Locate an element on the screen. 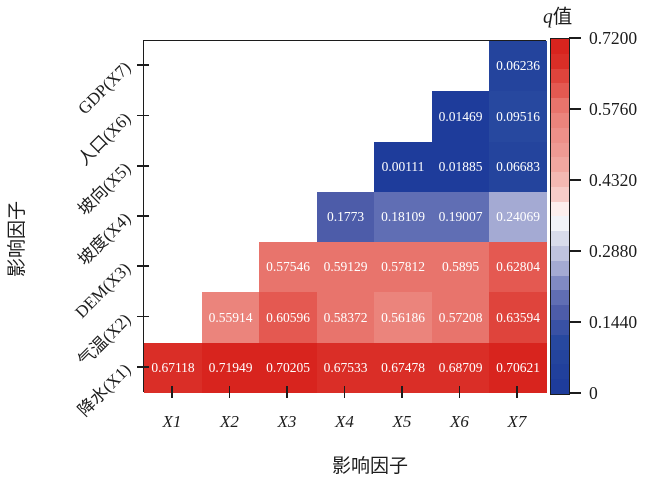 Image resolution: width=650 pixels, height=482 pixels. colorbar-title: q值 is located at coordinates (573, 14).